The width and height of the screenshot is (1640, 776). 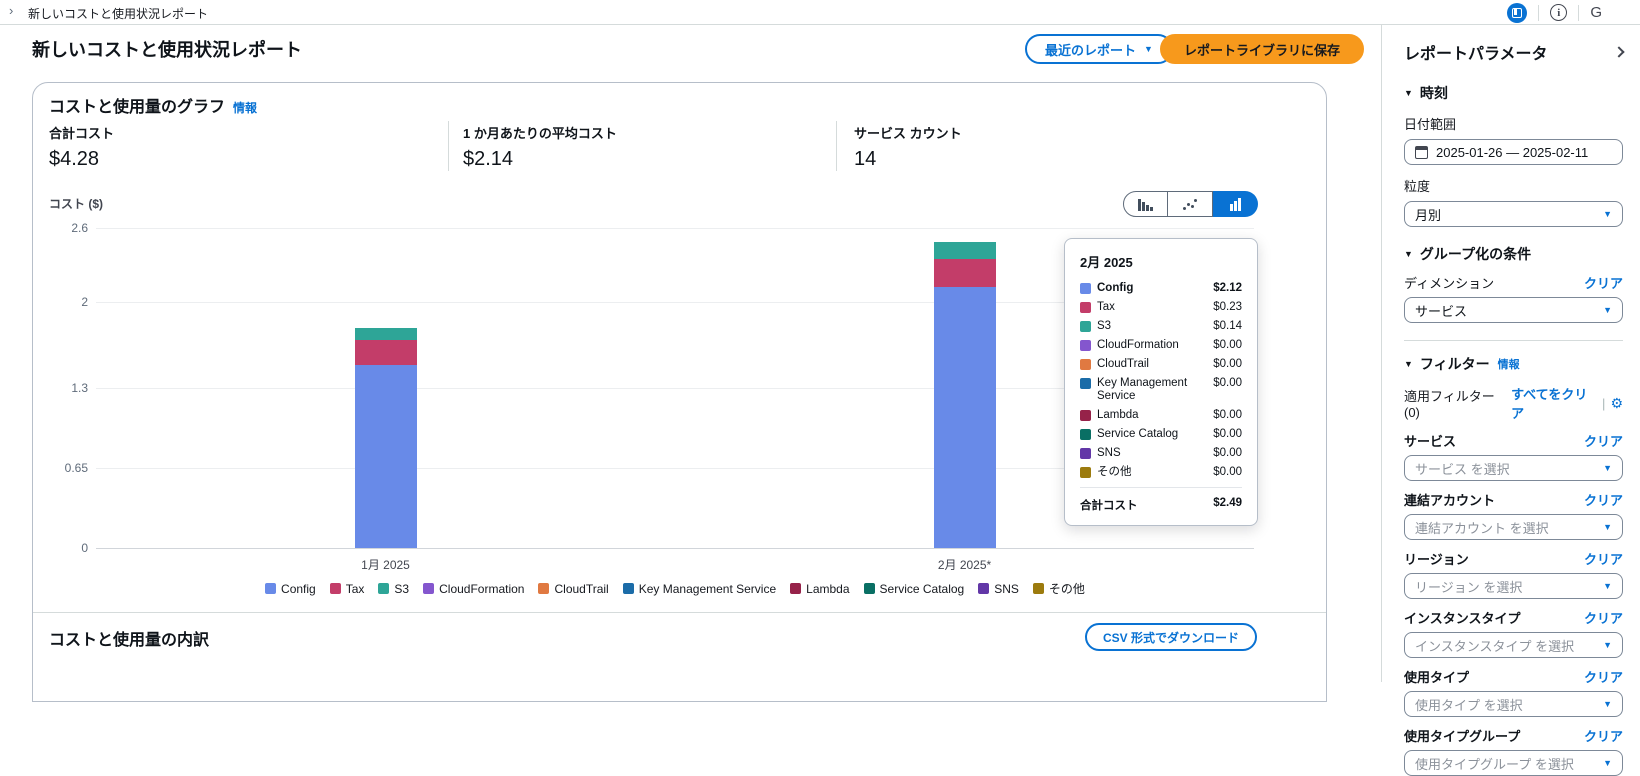 I want to click on card-title: コストと使用量のグラフ 情報, so click(x=153, y=105).